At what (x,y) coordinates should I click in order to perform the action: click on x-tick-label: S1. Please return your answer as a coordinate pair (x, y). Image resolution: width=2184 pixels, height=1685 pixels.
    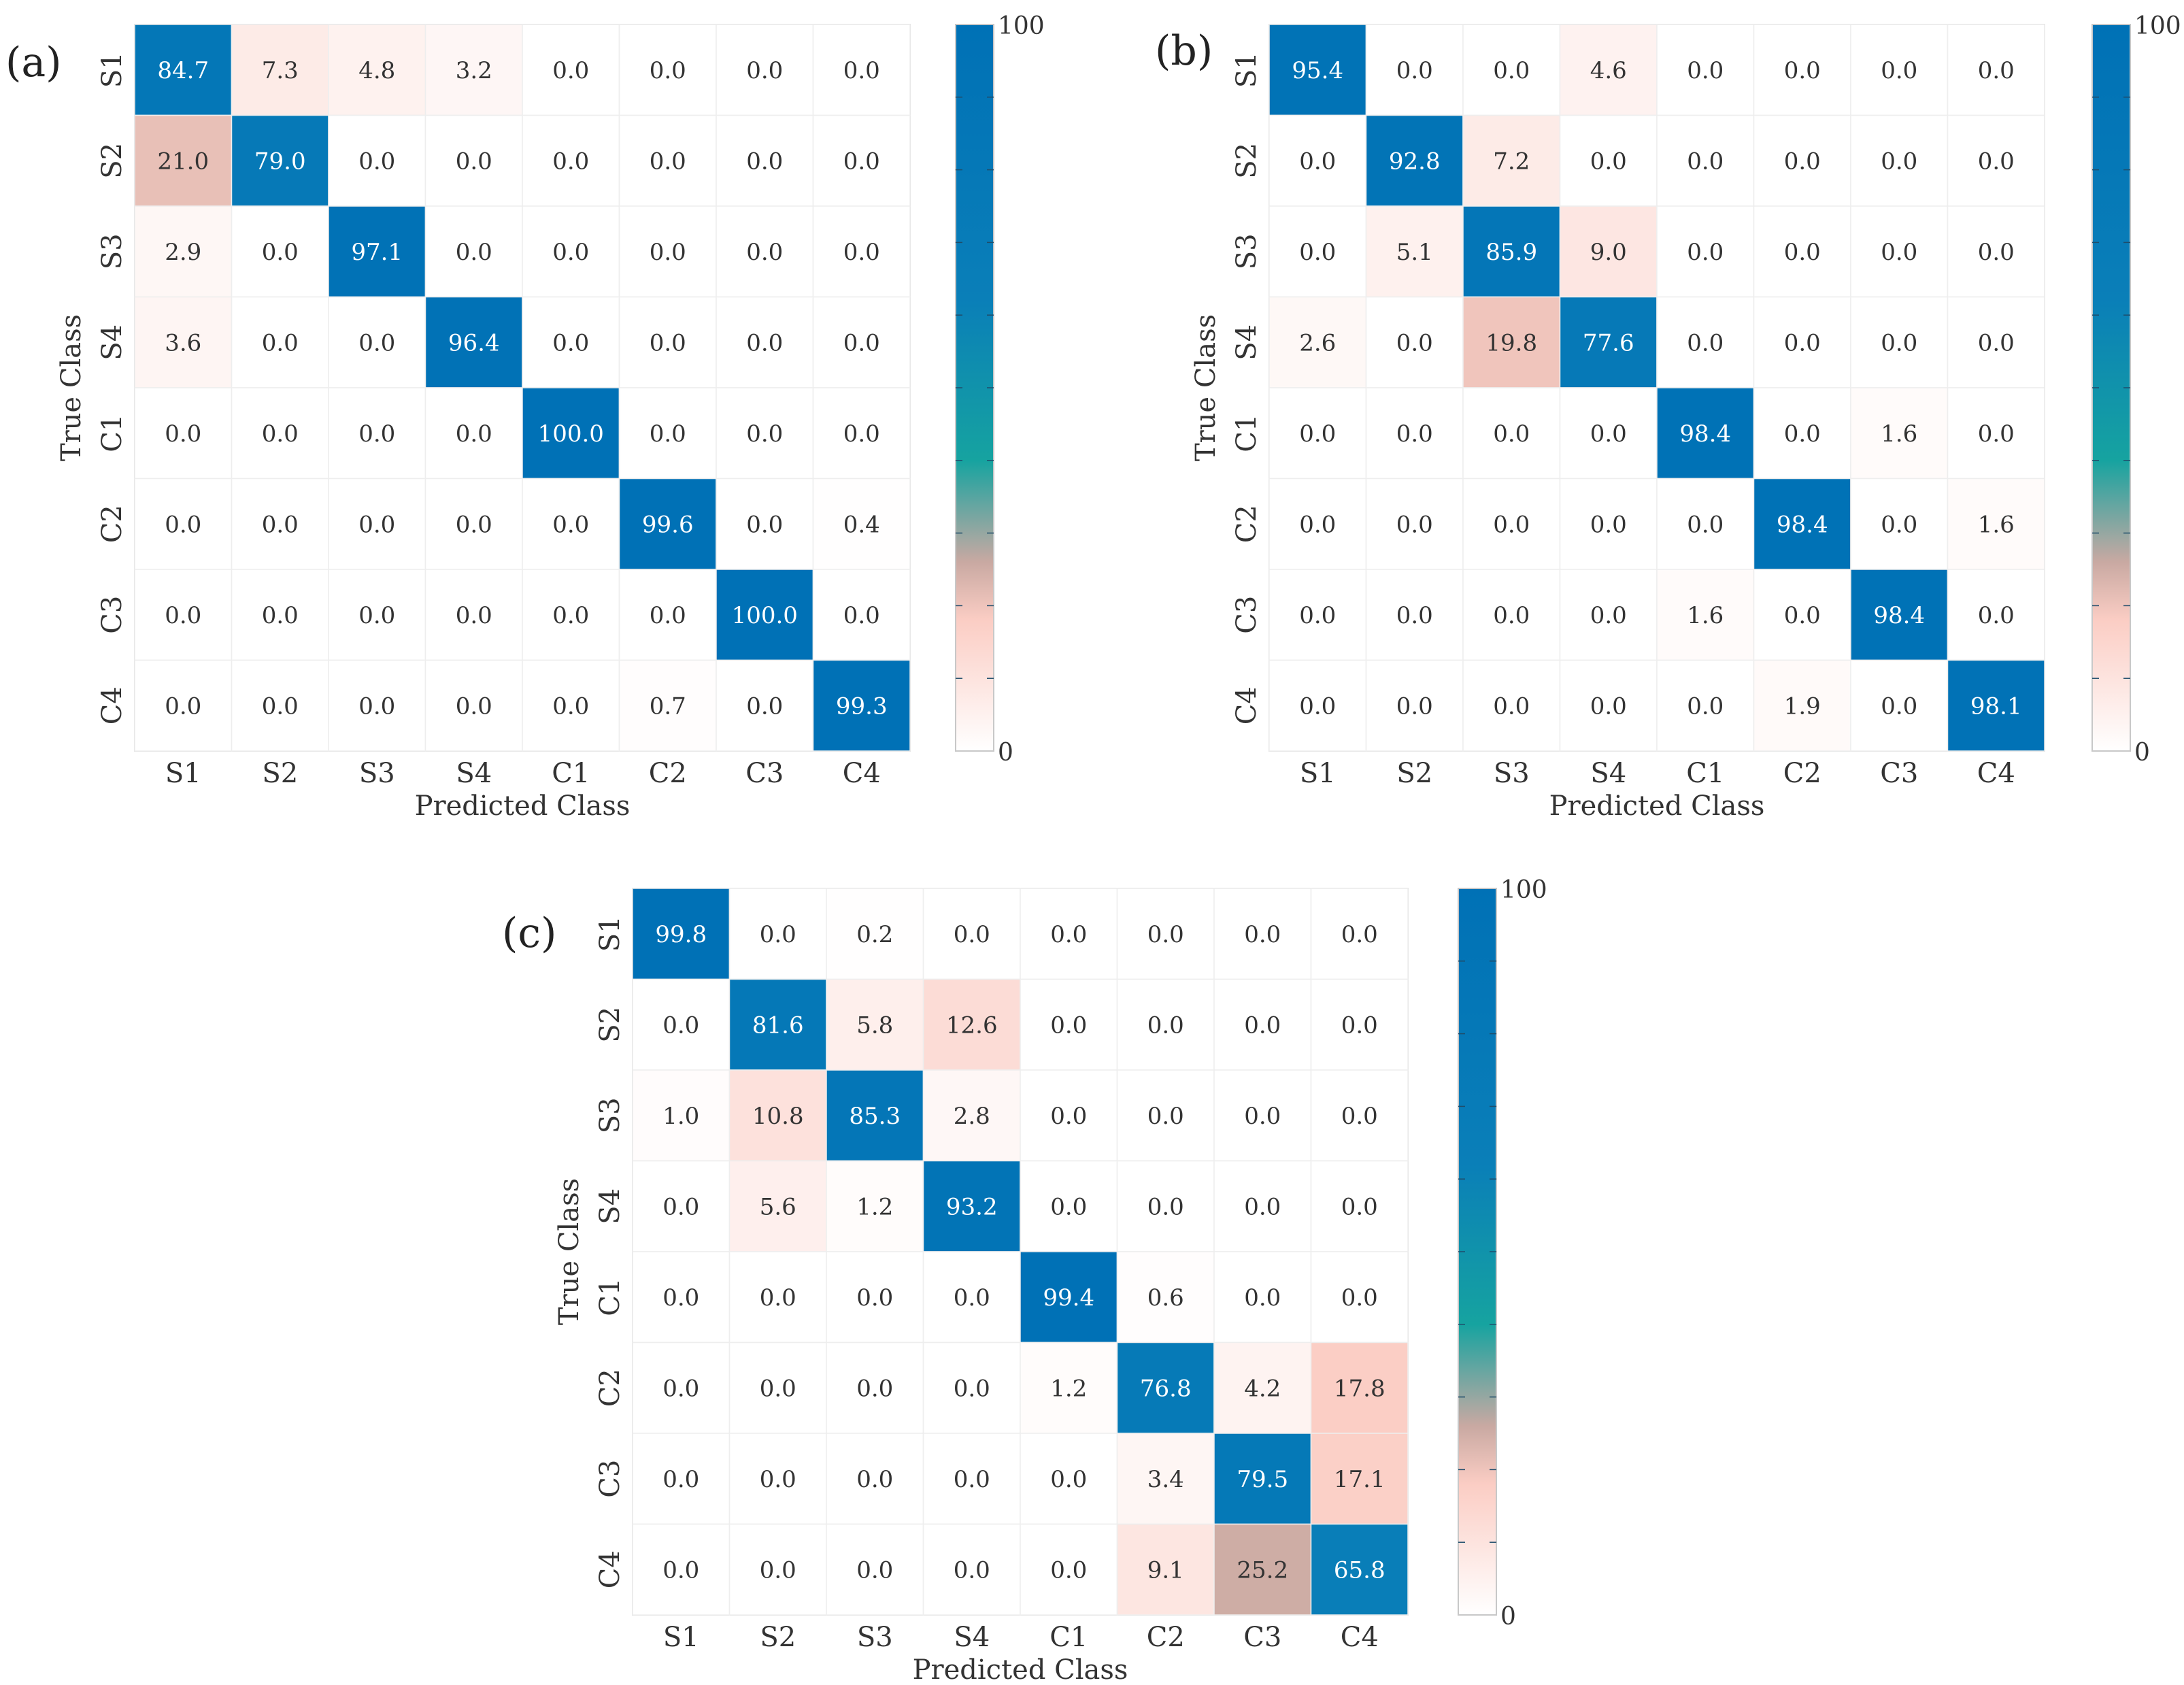
    Looking at the image, I should click on (183, 773).